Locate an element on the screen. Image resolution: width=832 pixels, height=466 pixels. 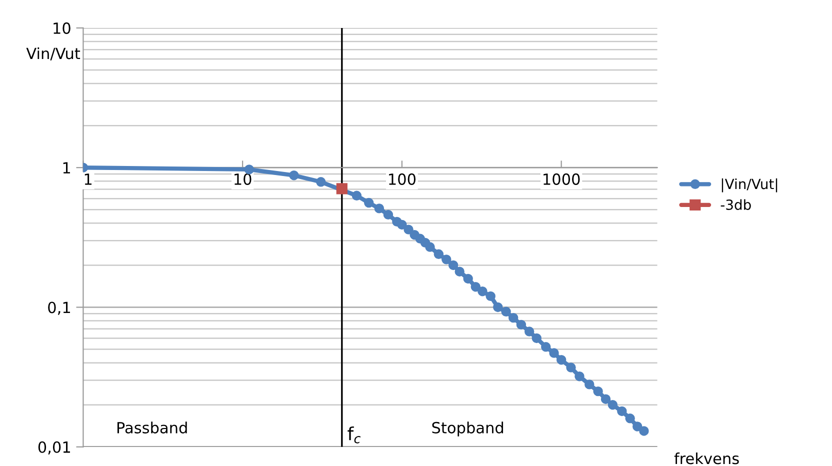
x-axis-title: frekvens is located at coordinates (706, 458).